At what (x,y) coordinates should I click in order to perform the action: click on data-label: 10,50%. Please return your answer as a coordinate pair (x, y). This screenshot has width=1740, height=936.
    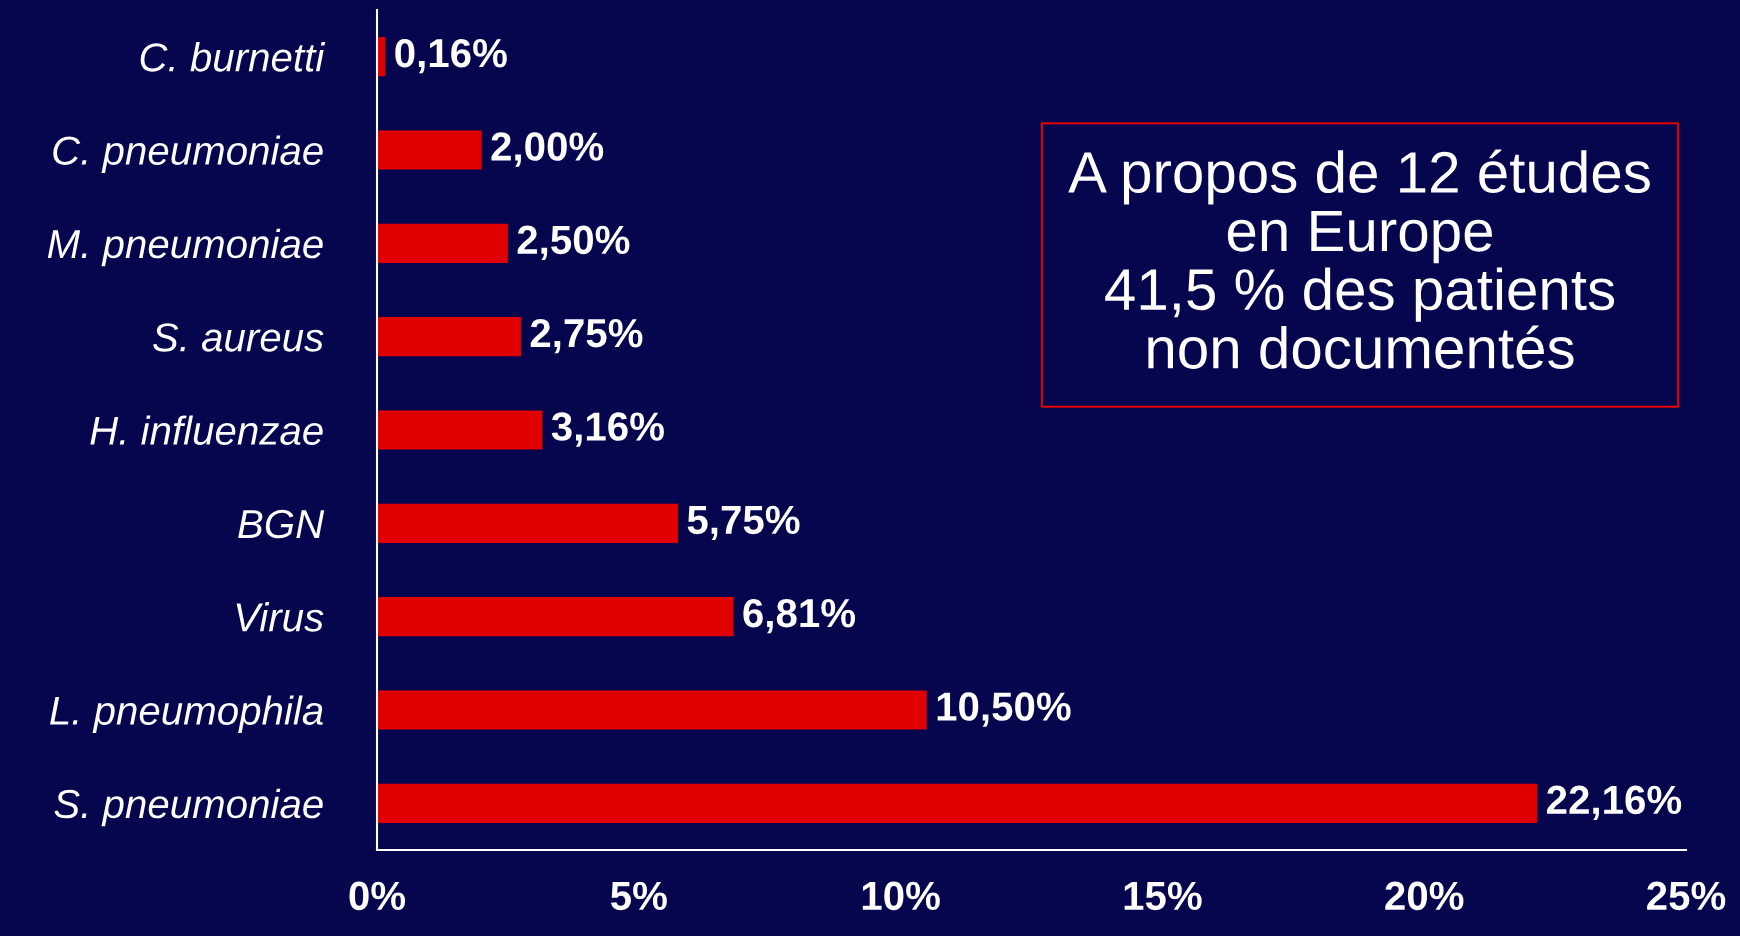
    Looking at the image, I should click on (1004, 709).